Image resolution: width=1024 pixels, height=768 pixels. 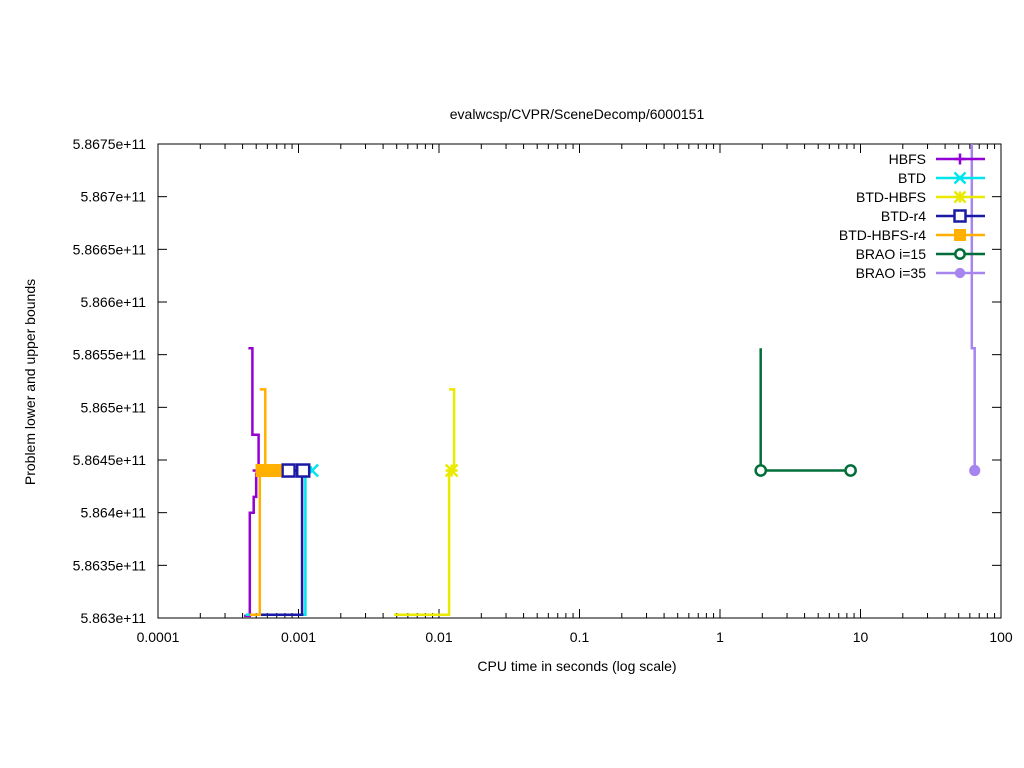 I want to click on series-btd-hbfs, so click(x=426, y=502).